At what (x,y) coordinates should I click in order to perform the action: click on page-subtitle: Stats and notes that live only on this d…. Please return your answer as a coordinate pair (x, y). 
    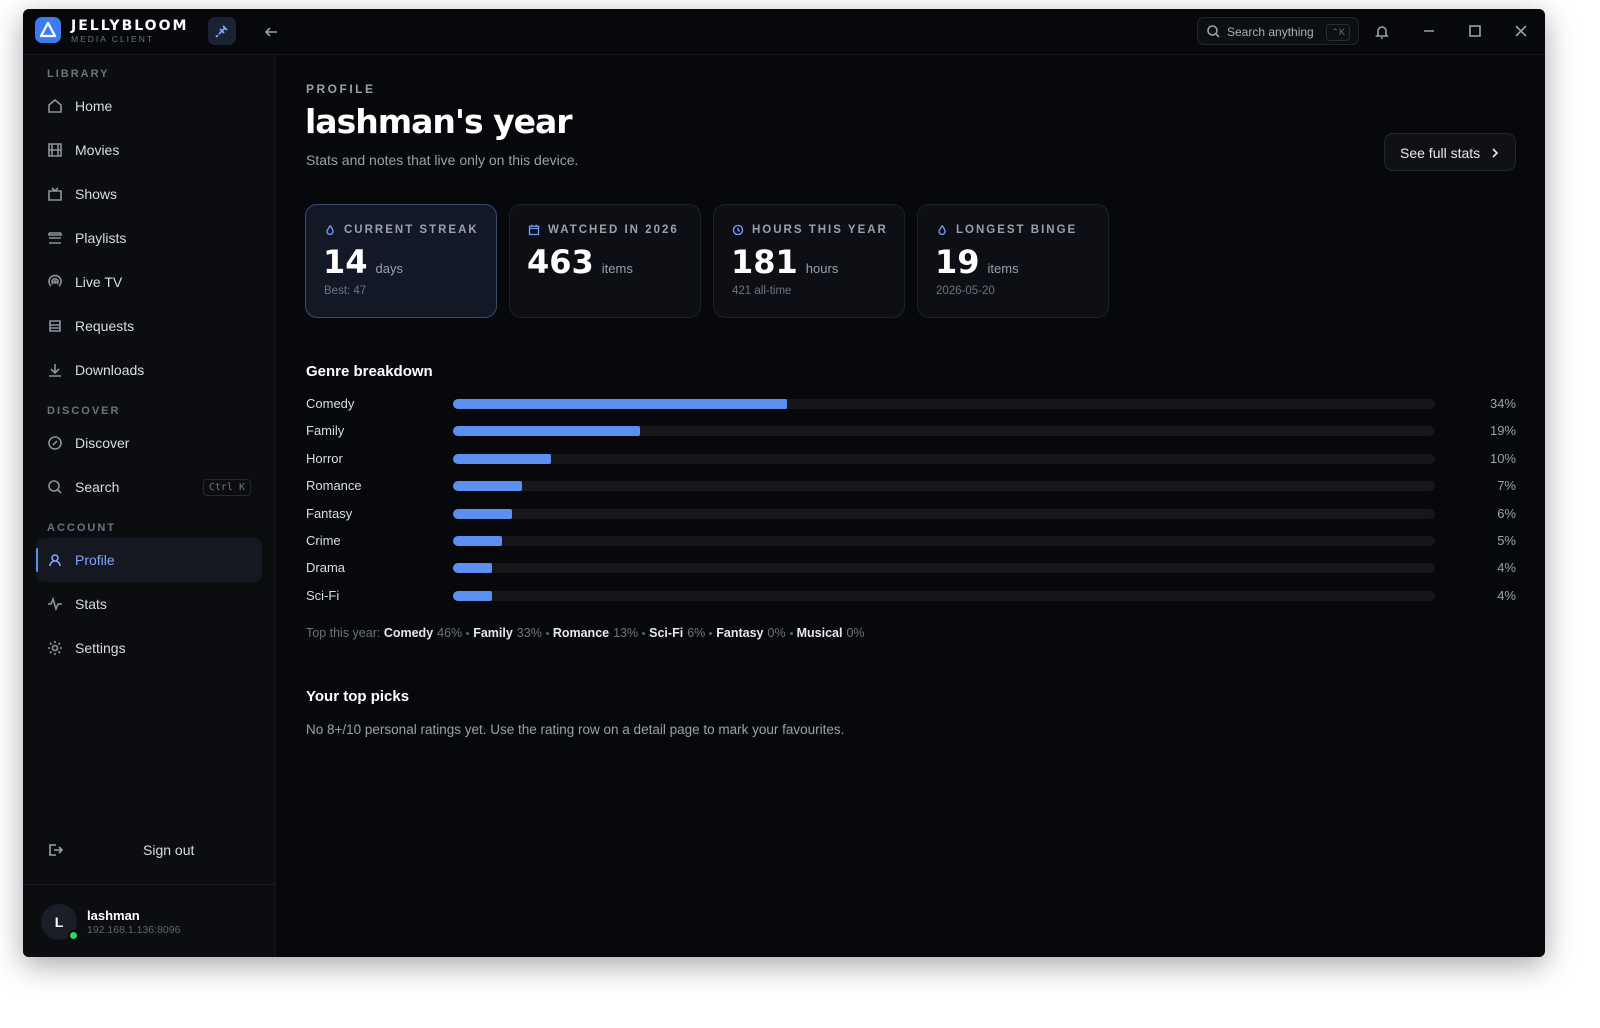
    Looking at the image, I should click on (442, 160).